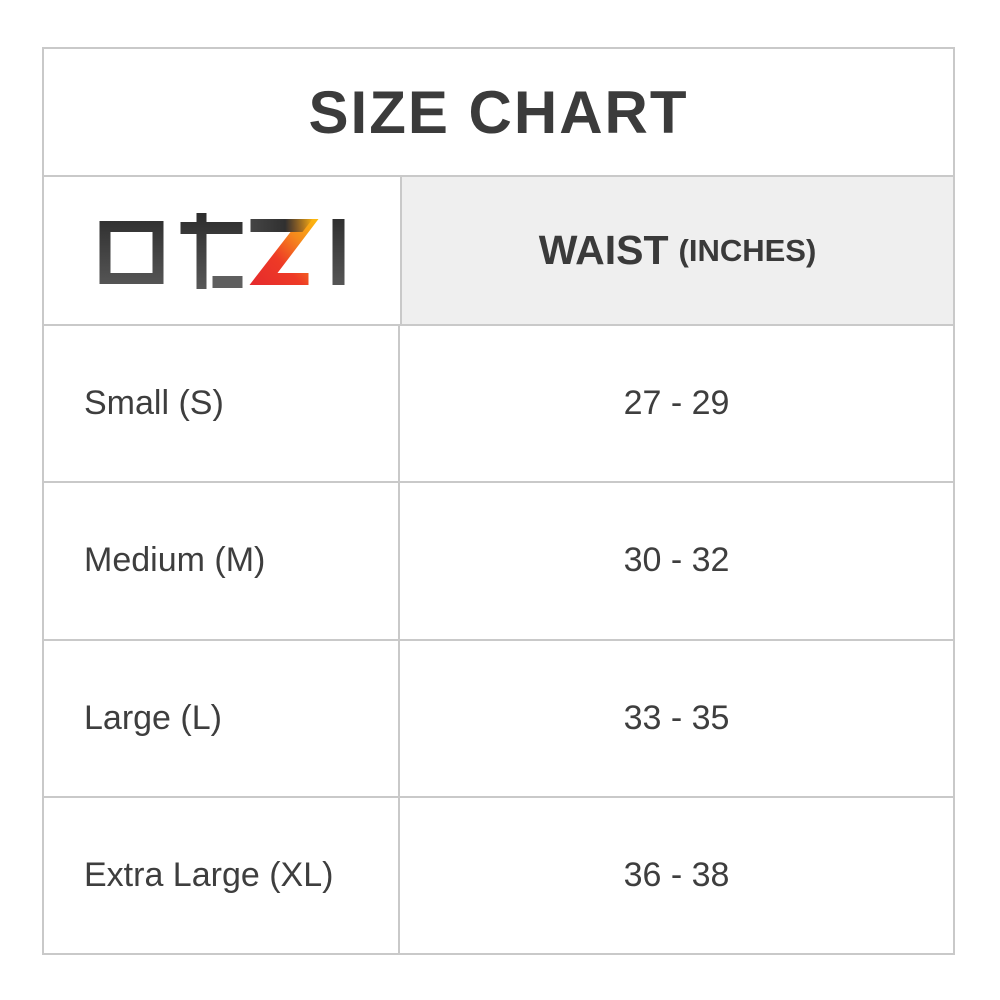  I want to click on waist-value: 27 - 29, so click(676, 403).